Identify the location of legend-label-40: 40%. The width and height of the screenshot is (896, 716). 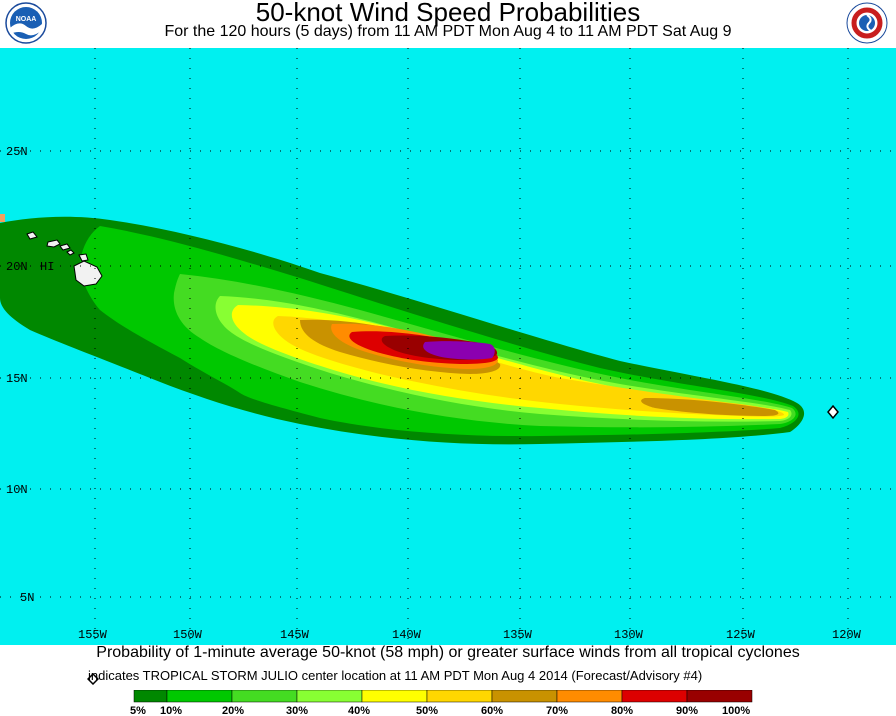
(359, 710).